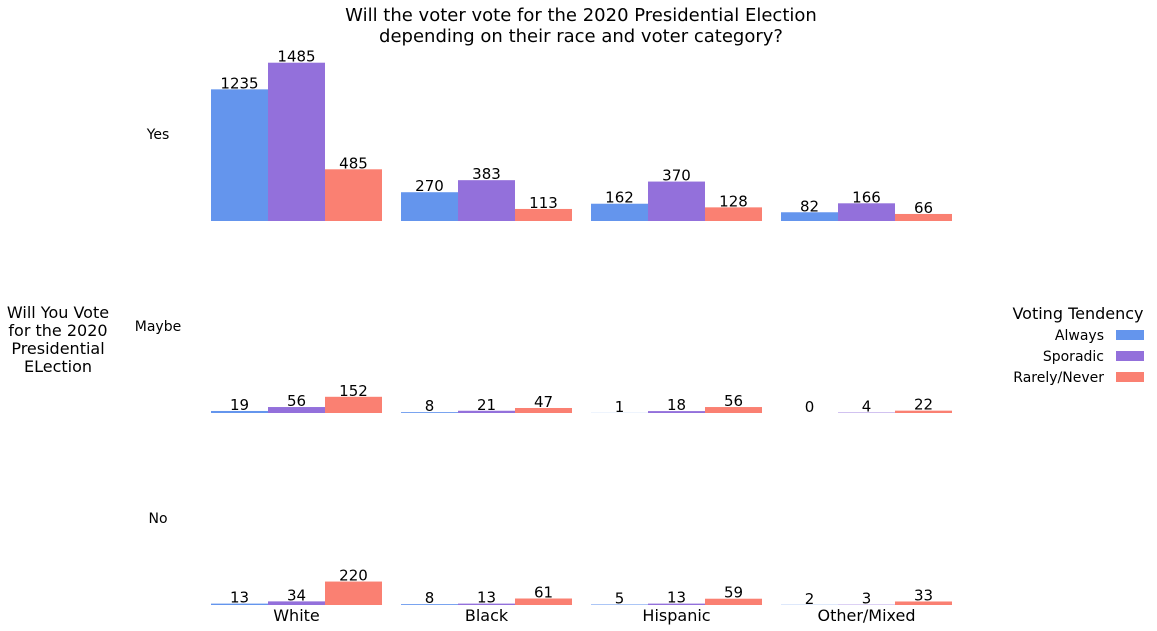 This screenshot has height=631, width=1157. Describe the element at coordinates (486, 174) in the screenshot. I see `value-label-black-sporadic-yes: 383` at that location.